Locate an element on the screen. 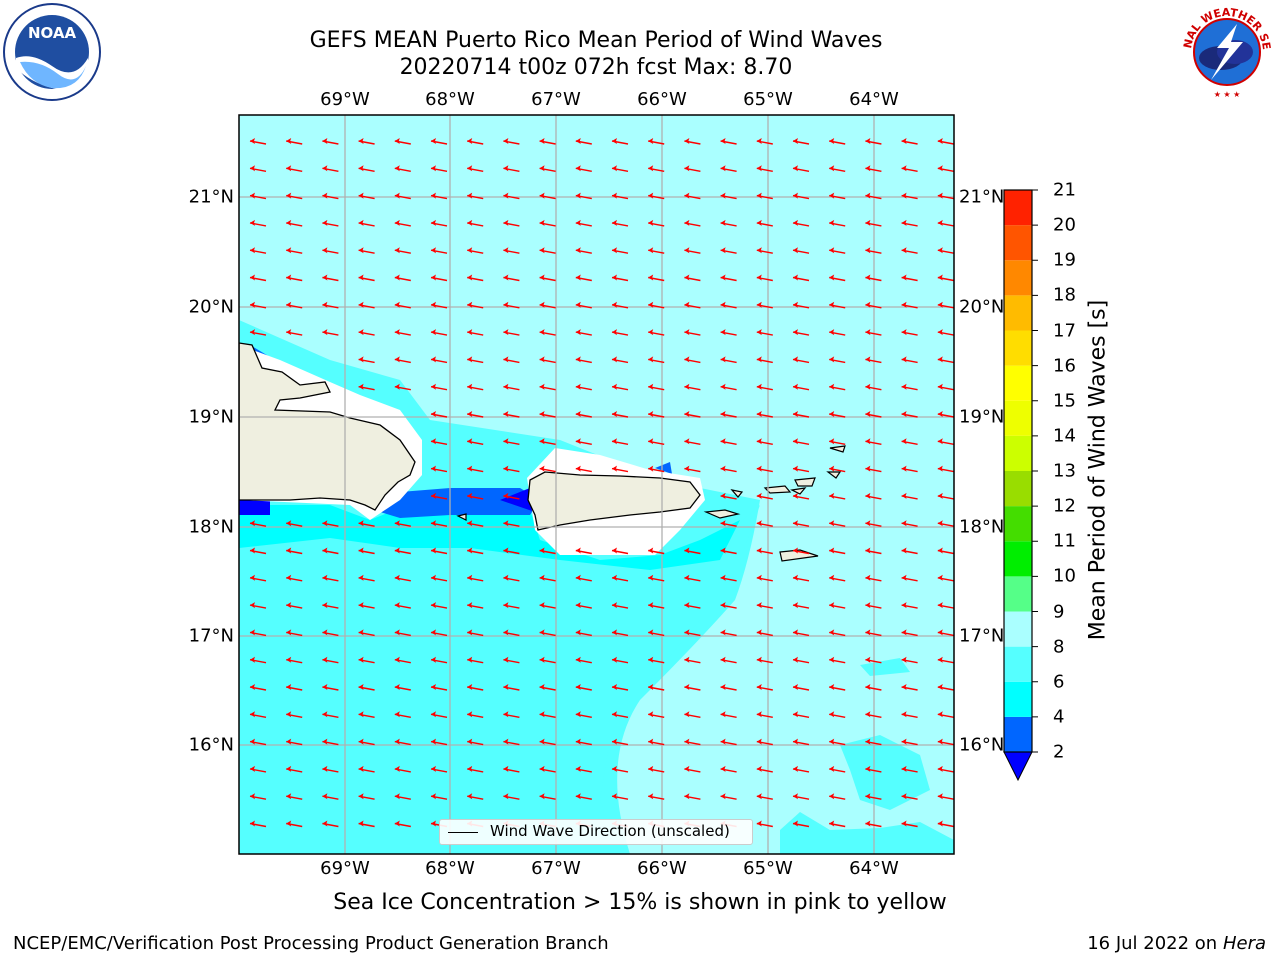  colorbar-tick-label: 9 is located at coordinates (1059, 611).